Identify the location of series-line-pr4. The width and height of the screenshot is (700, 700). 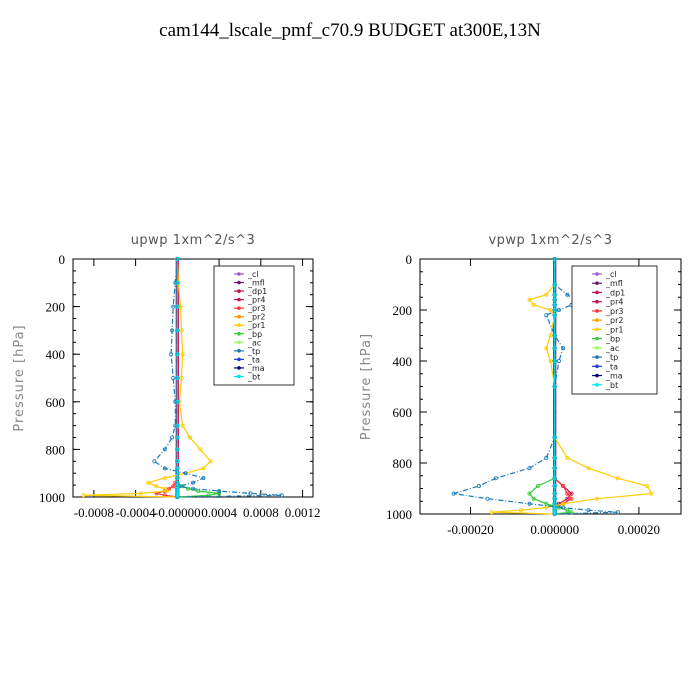
(563, 386).